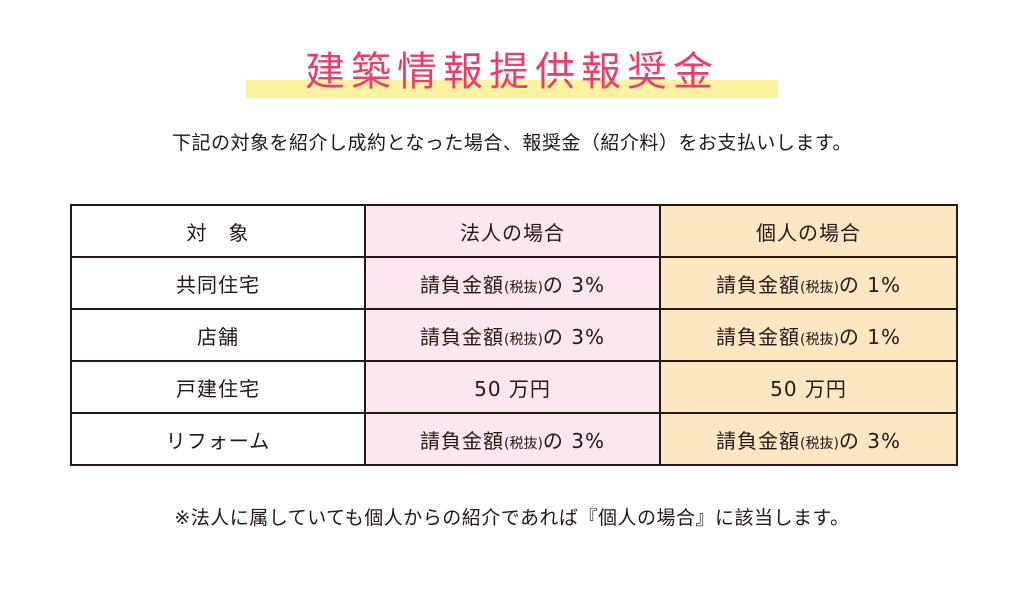 This screenshot has height=600, width=1024. Describe the element at coordinates (218, 231) in the screenshot. I see `header-target: 対 象` at that location.